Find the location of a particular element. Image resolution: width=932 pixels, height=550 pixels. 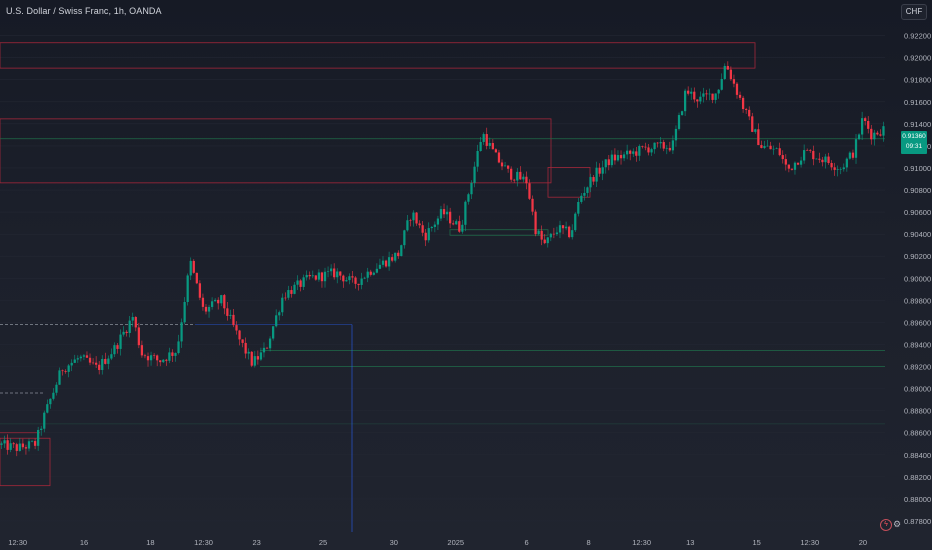

price-tick-label: 0.92000 is located at coordinates (917, 58).